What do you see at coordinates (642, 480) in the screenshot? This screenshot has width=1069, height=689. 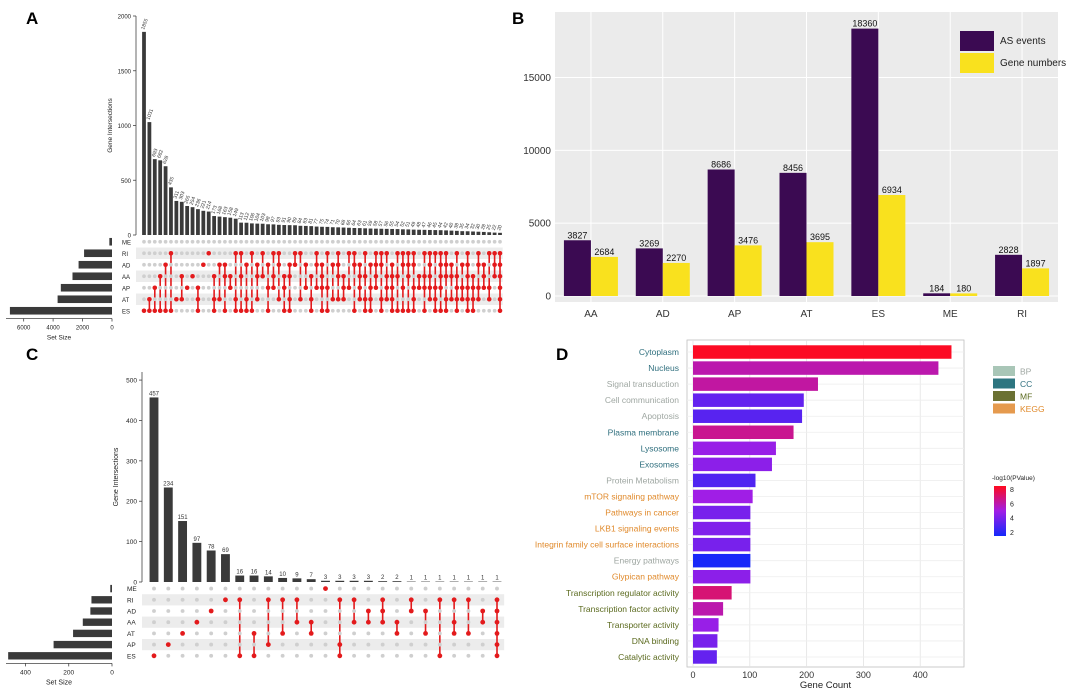 I see `category-label: Protein Metabolism` at bounding box center [642, 480].